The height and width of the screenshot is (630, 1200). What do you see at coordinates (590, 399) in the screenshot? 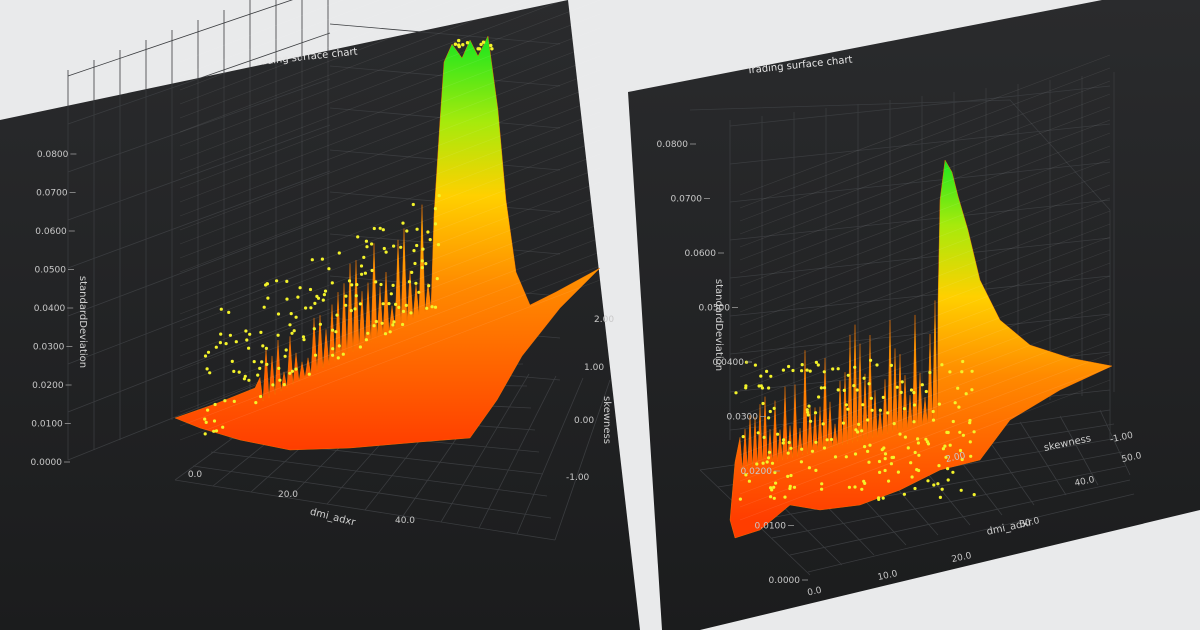
I see `left-z-ticks: -1.00 0.00 1.00 2.00` at bounding box center [590, 399].